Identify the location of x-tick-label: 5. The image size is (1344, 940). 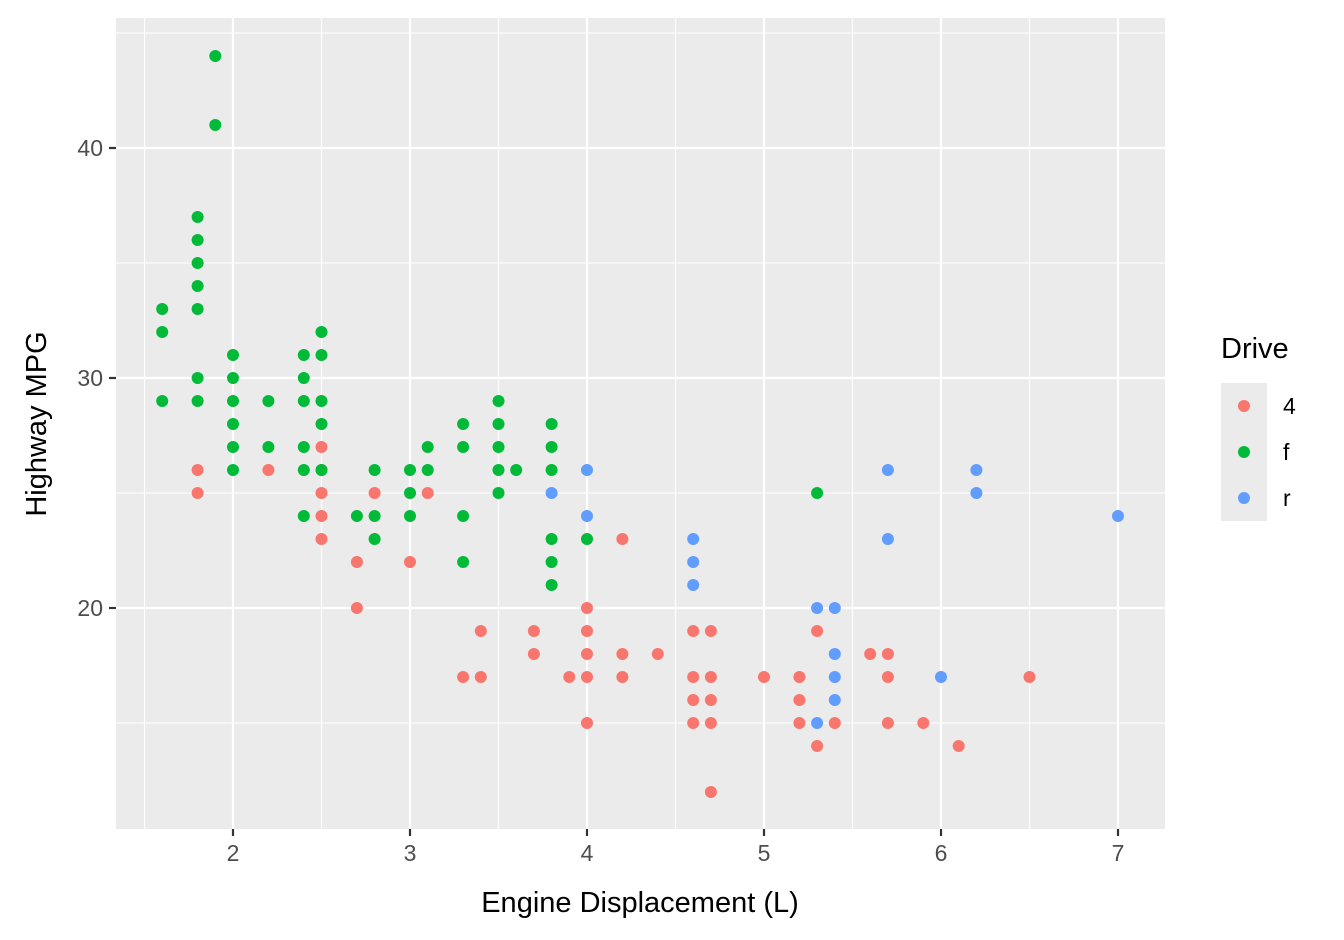
(764, 853).